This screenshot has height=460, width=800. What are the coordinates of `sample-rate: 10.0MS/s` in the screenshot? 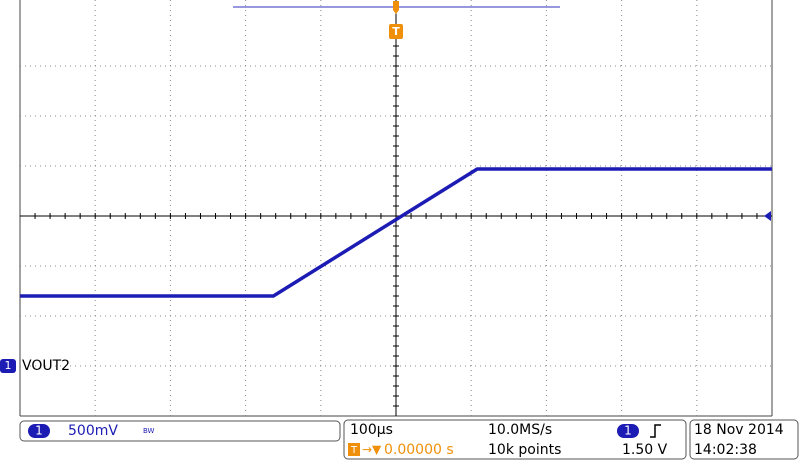 It's located at (520, 430).